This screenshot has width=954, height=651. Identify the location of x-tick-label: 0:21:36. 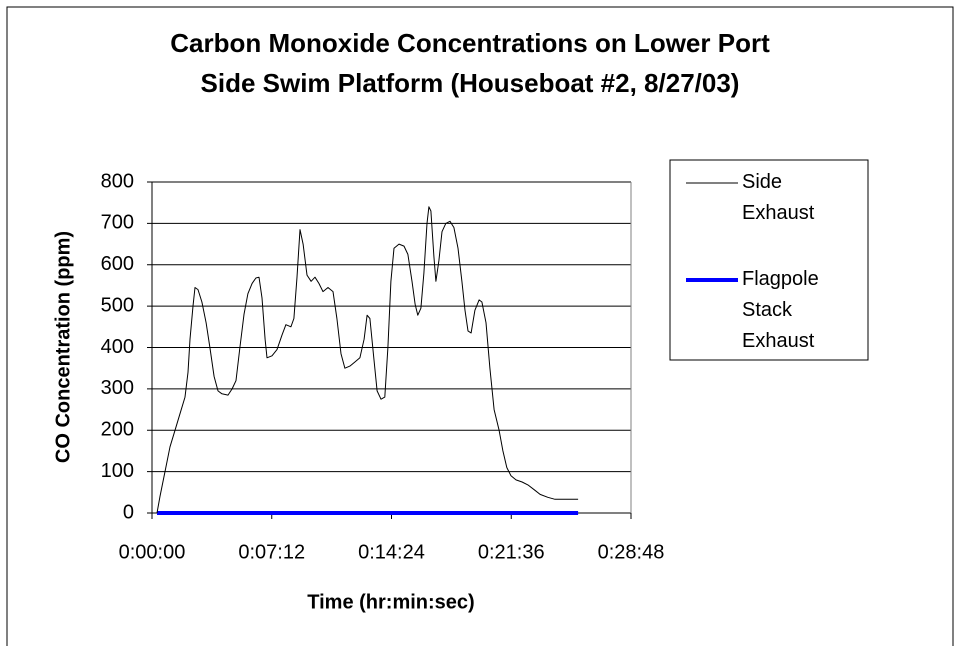
(511, 552).